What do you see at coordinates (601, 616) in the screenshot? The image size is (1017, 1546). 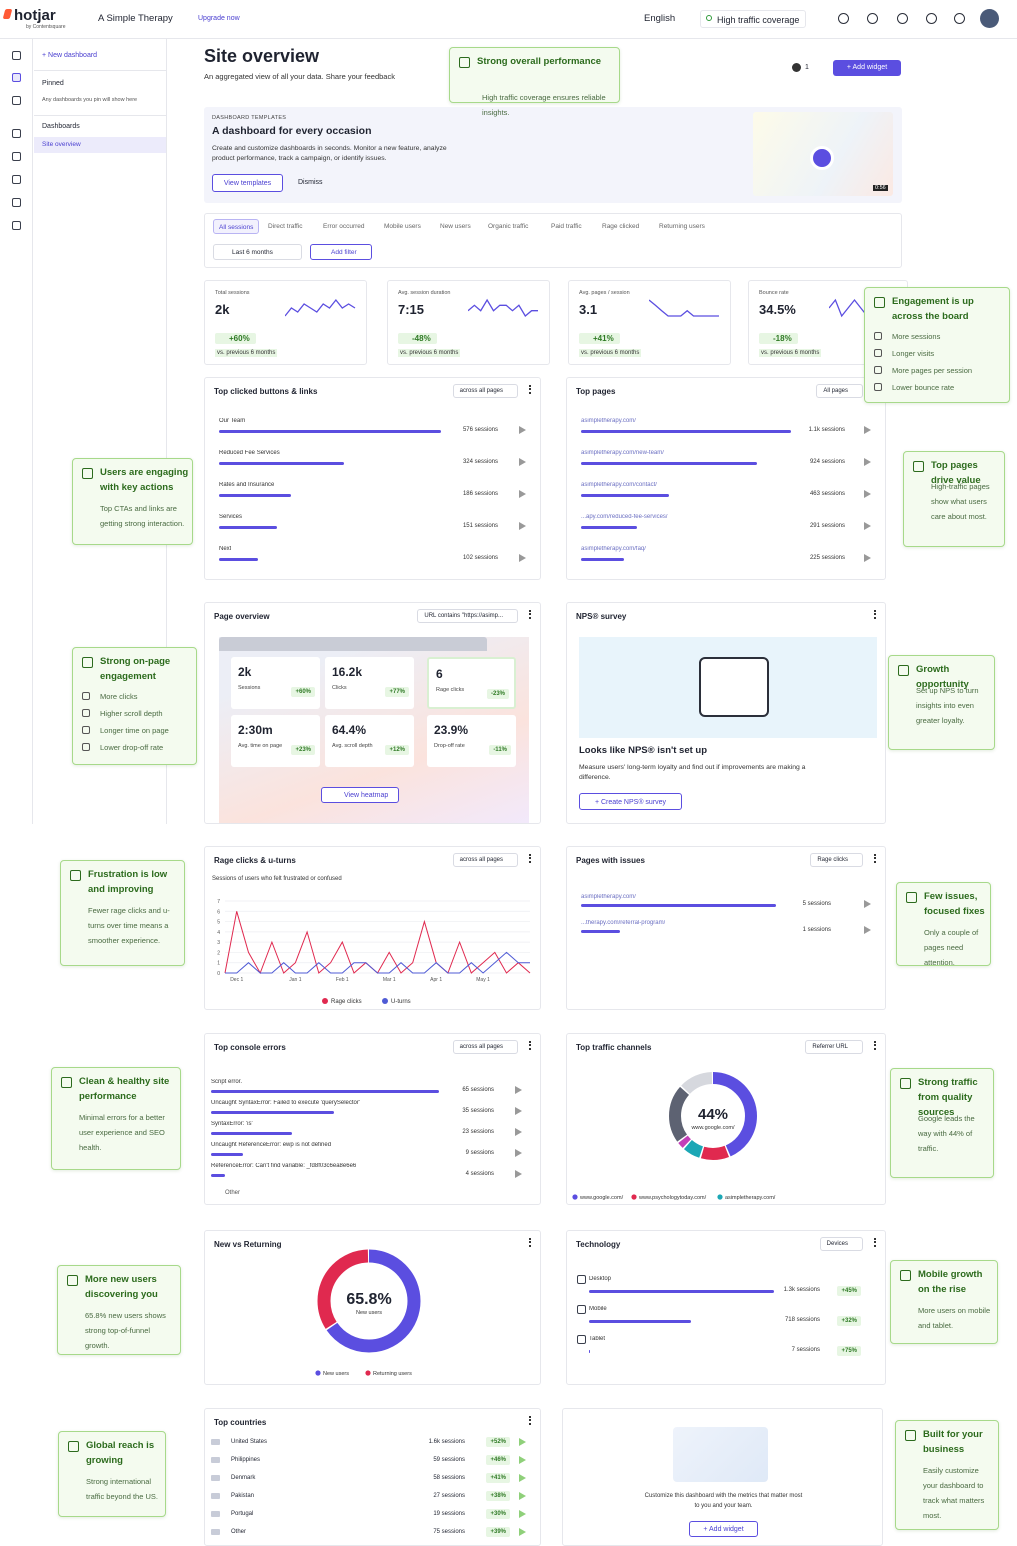 I see `widget-title: NPS® survey` at bounding box center [601, 616].